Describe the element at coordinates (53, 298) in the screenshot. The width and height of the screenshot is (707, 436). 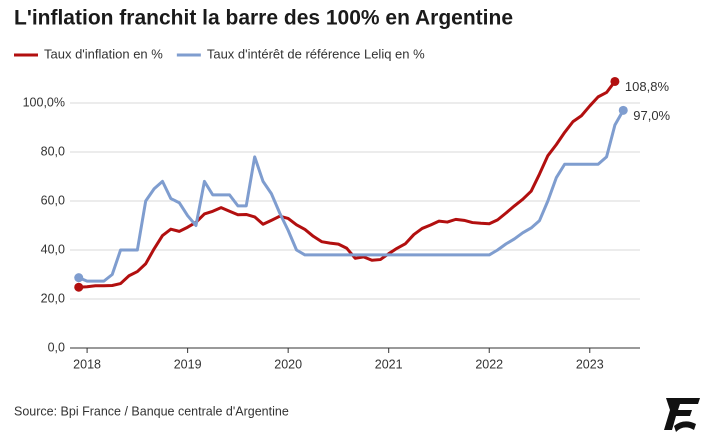
I see `y-tick-label: 20,0` at that location.